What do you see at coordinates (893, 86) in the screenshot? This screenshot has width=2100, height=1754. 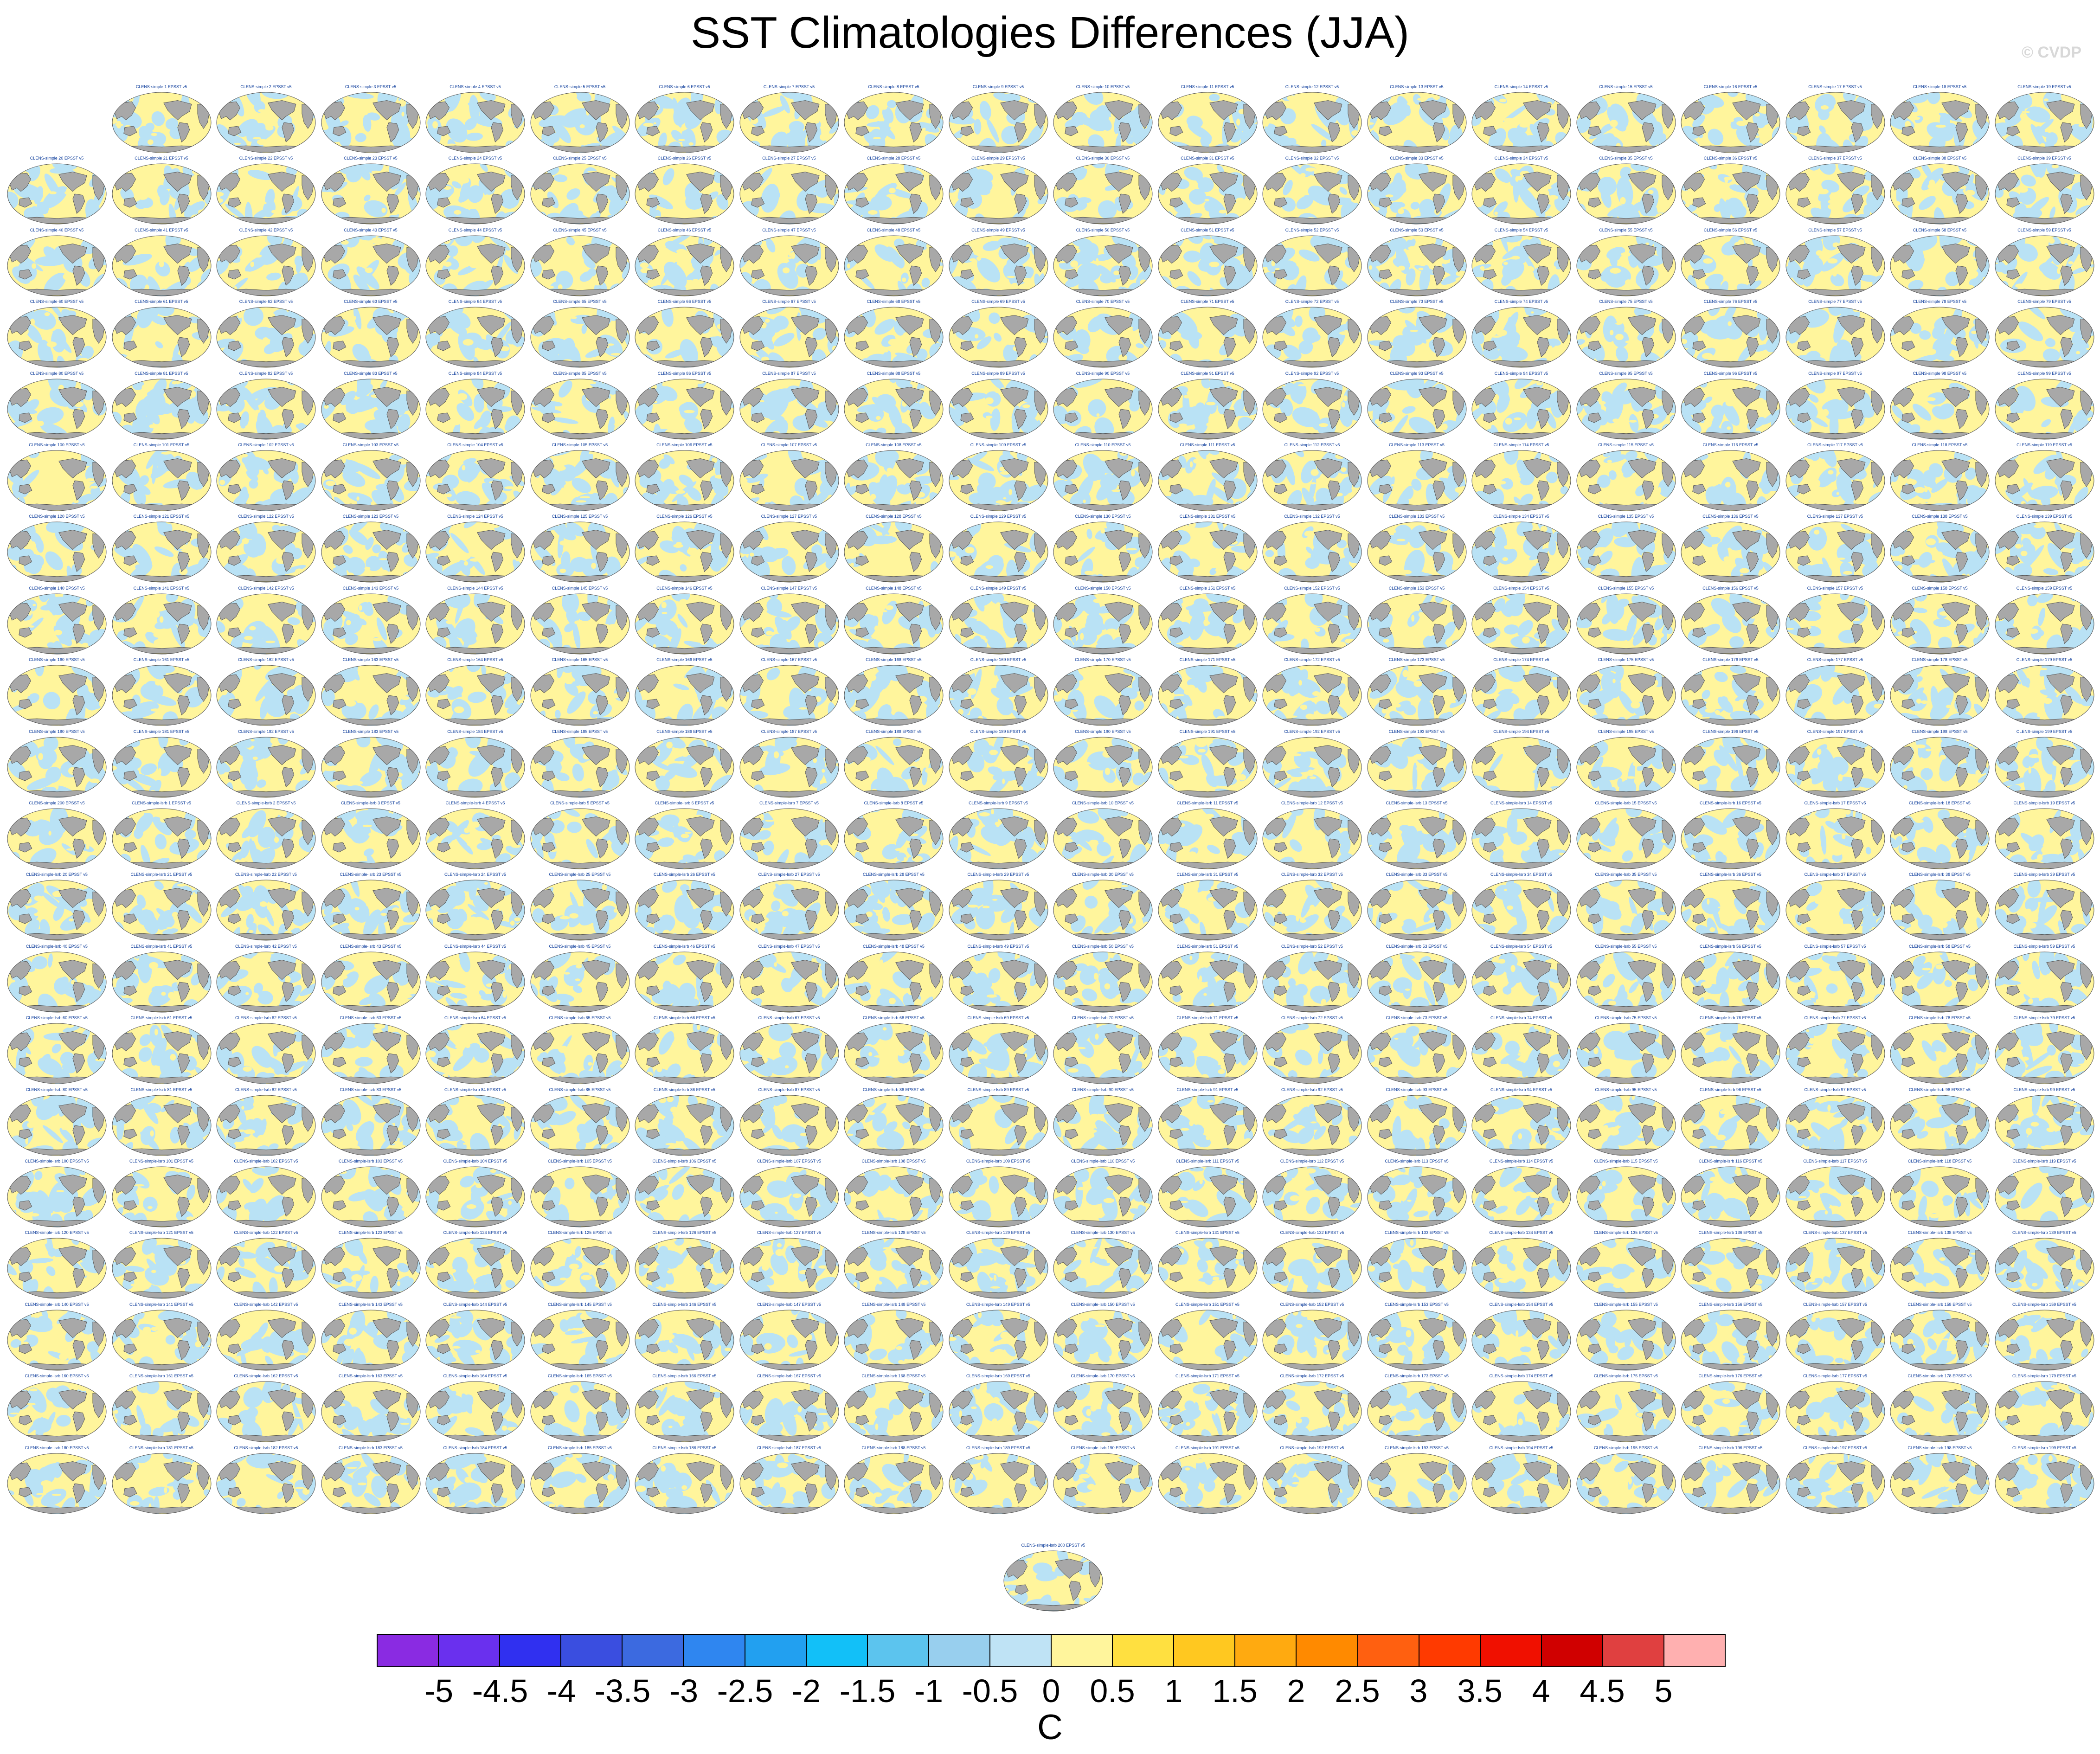 I see `map-title: CLENS-simple 8 EPSST v5` at bounding box center [893, 86].